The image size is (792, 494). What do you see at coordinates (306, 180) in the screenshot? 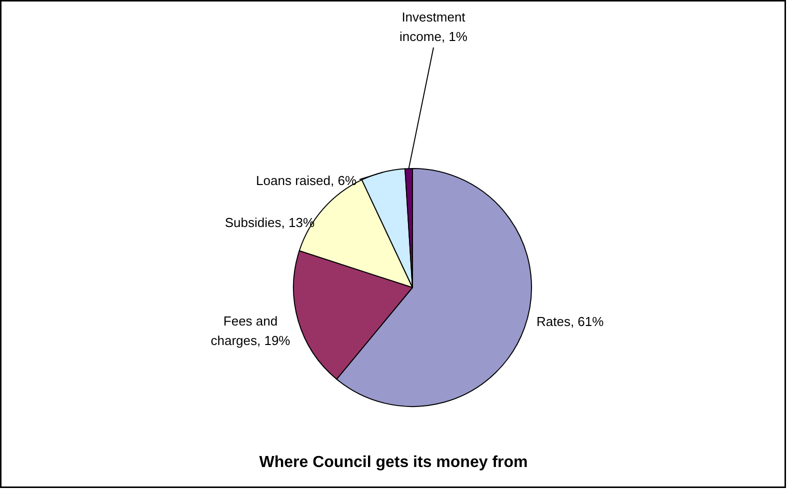
I see `slice-label: Loans raised, 6%` at bounding box center [306, 180].